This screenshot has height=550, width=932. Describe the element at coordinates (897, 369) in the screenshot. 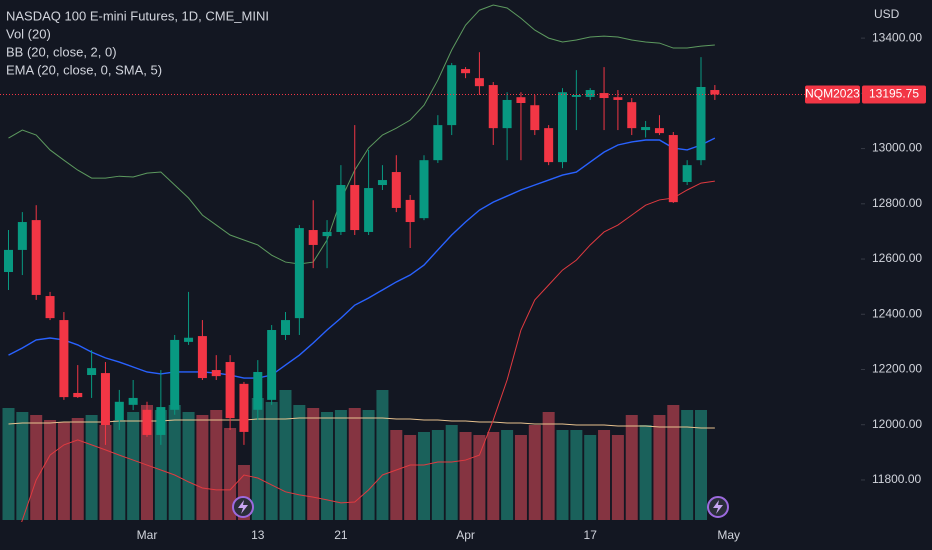

I see `y-tick-label: 12200.00` at that location.